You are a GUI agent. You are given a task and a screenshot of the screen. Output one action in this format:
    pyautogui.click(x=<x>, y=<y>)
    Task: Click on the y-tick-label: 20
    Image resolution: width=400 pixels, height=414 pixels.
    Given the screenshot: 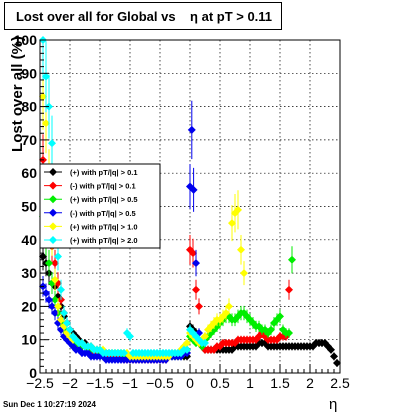 What is the action you would take?
    pyautogui.click(x=29, y=306)
    